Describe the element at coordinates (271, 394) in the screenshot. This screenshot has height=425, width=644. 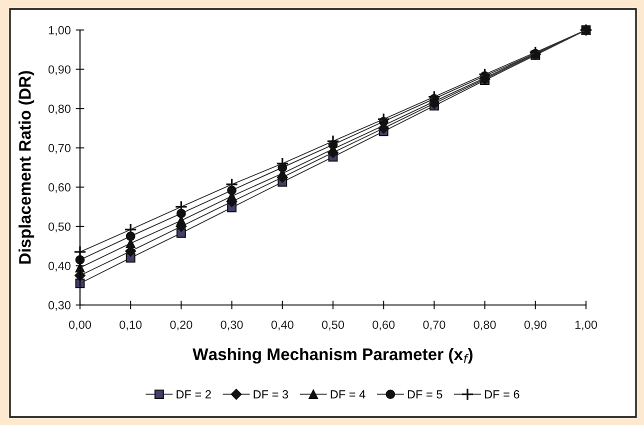
I see `legend-label: DF = 3` at that location.